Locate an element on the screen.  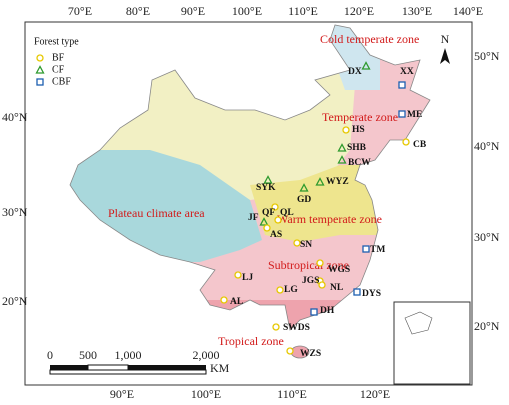
site-label: QL is located at coordinates (287, 213).